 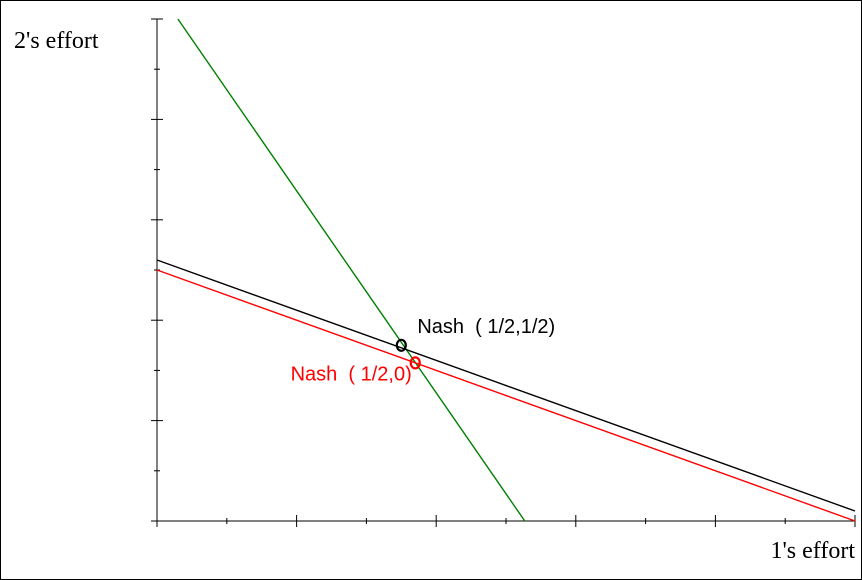 I want to click on nash-label-2: Nash ( 1/2,0), so click(x=351, y=374).